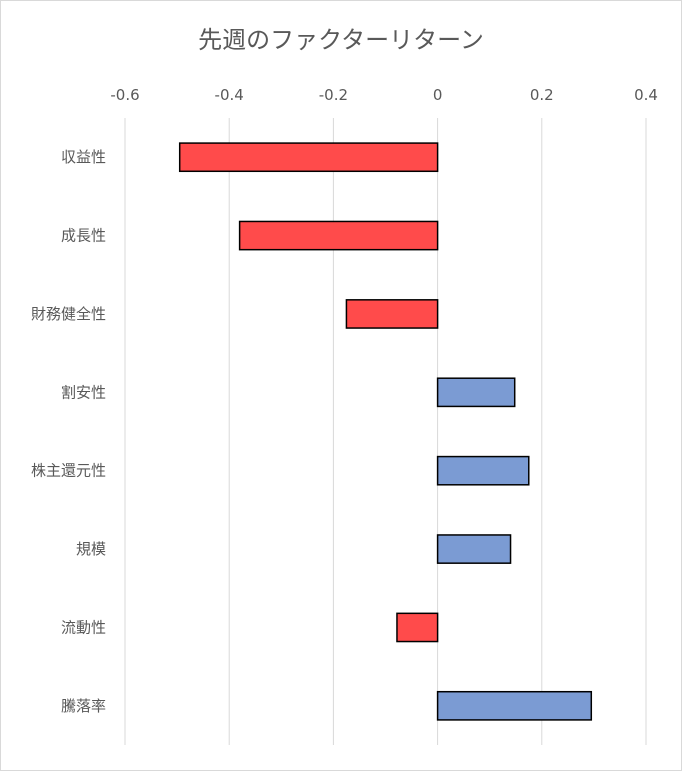  What do you see at coordinates (124, 95) in the screenshot?
I see `x-tick-label: -0.6` at bounding box center [124, 95].